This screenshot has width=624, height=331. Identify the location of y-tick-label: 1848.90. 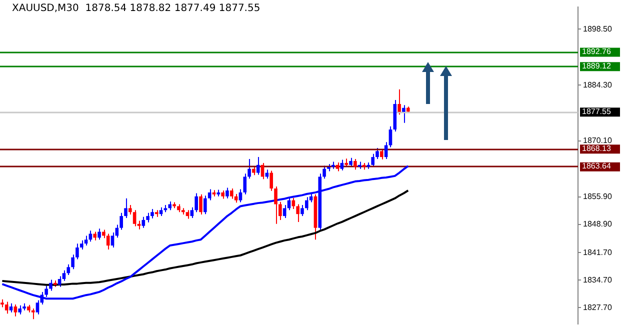
(597, 224).